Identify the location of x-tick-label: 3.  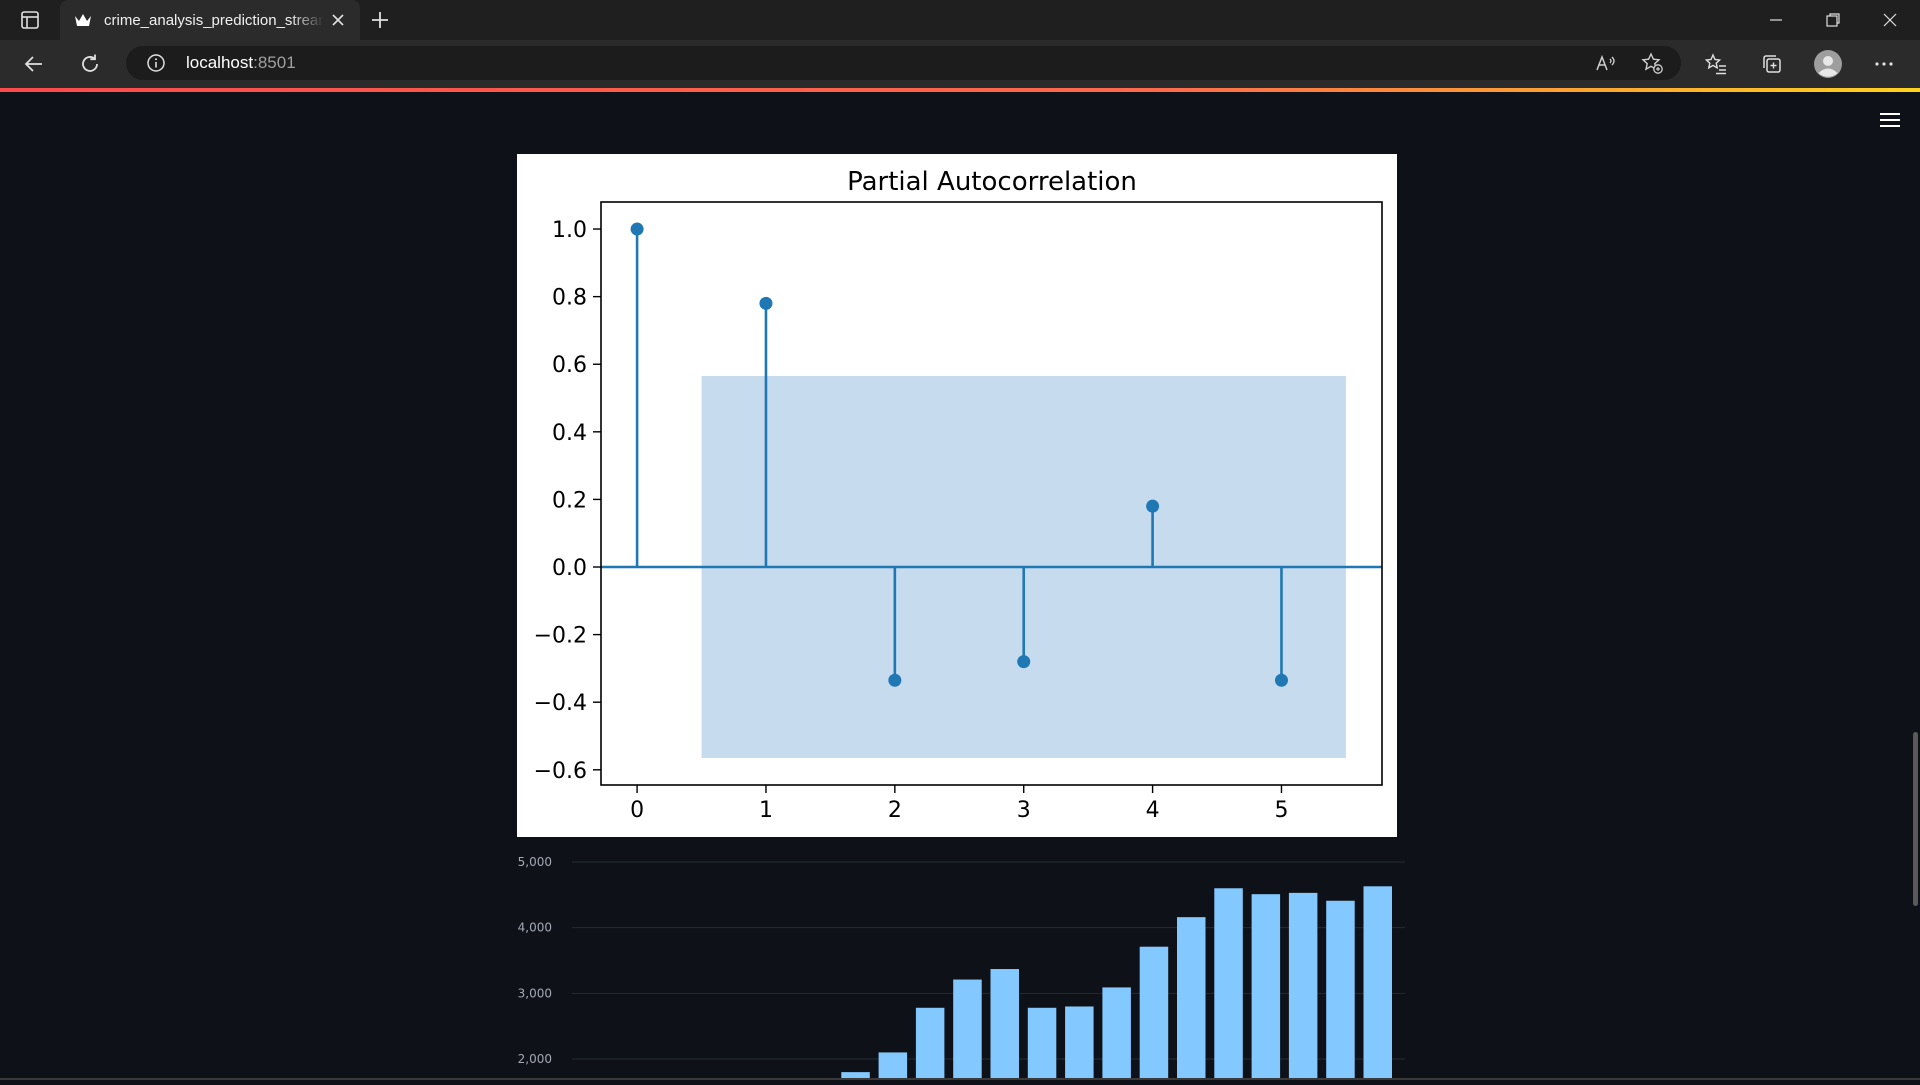
(1024, 810).